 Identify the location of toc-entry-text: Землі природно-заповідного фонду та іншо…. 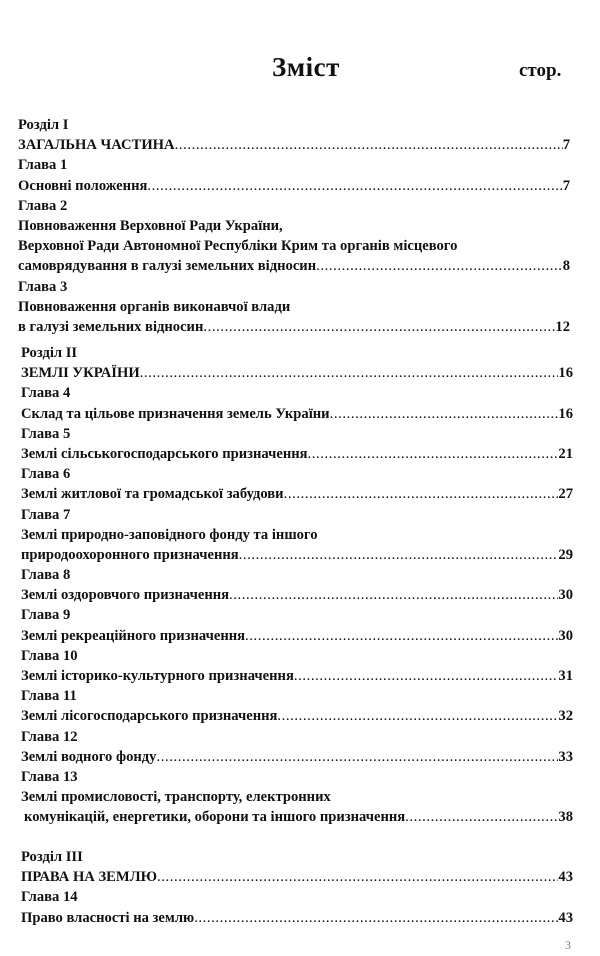
(169, 534).